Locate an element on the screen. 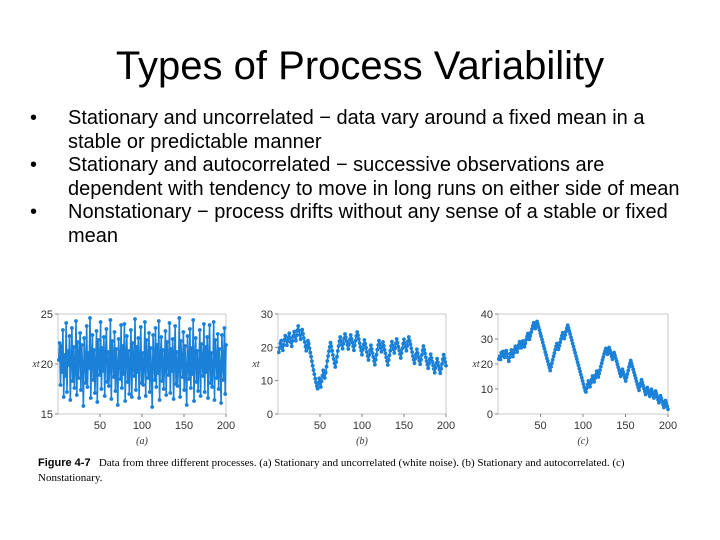 Image resolution: width=720 pixels, height=540 pixels. x-tick-label: 200 is located at coordinates (446, 426).